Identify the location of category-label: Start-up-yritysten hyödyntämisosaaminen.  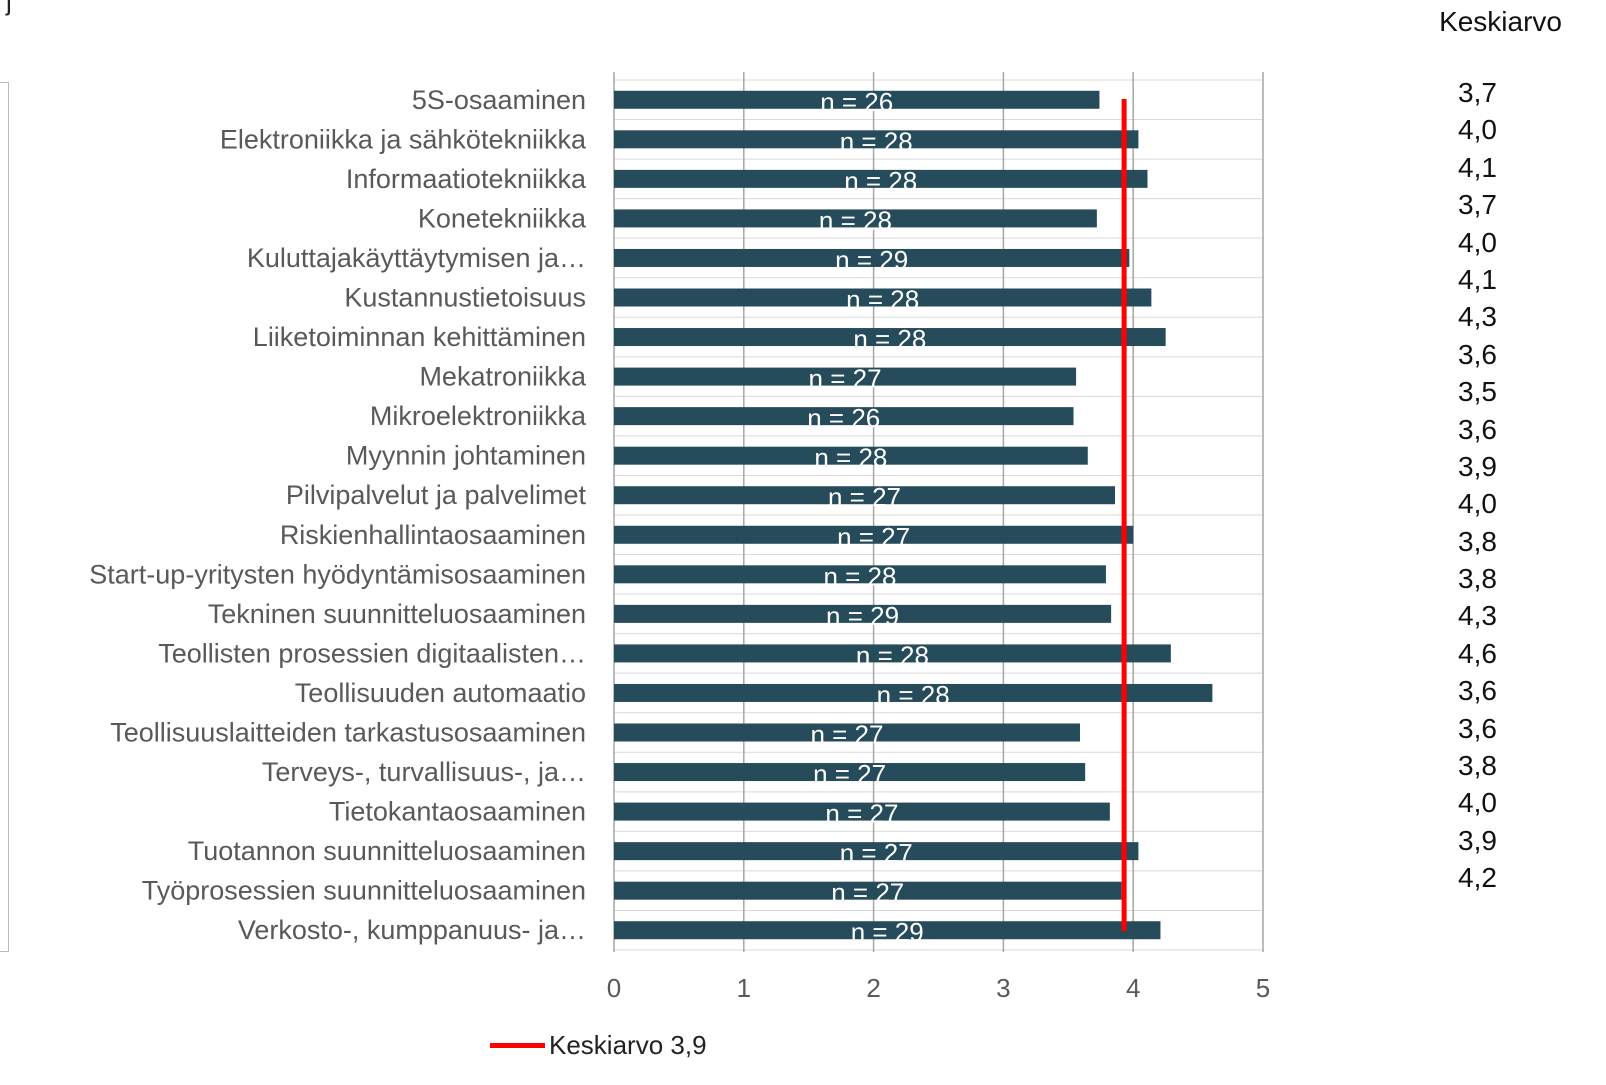
(337, 574).